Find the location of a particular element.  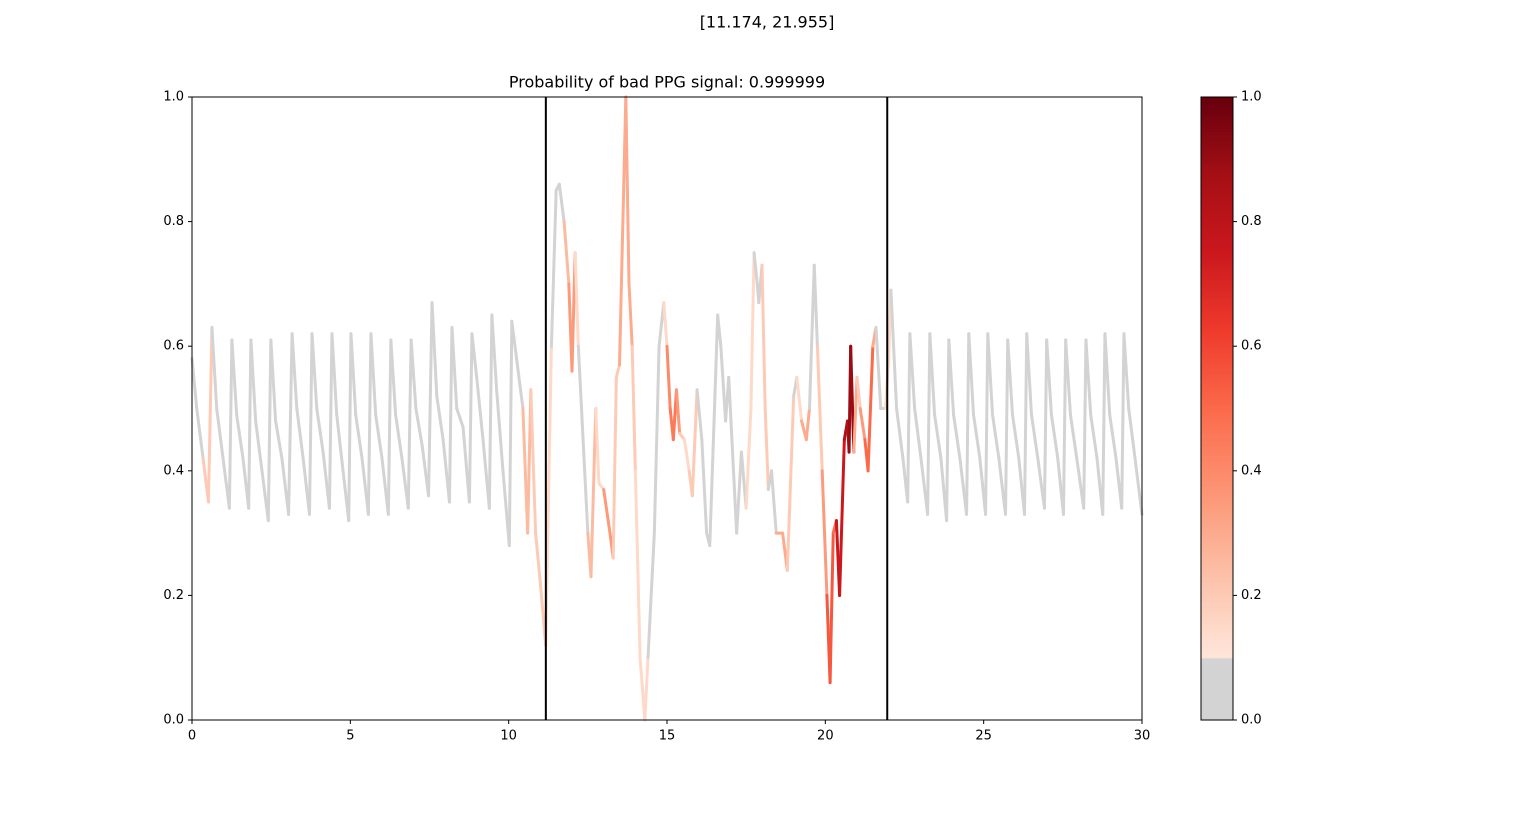

colorbar-frame is located at coordinates (1217, 408).